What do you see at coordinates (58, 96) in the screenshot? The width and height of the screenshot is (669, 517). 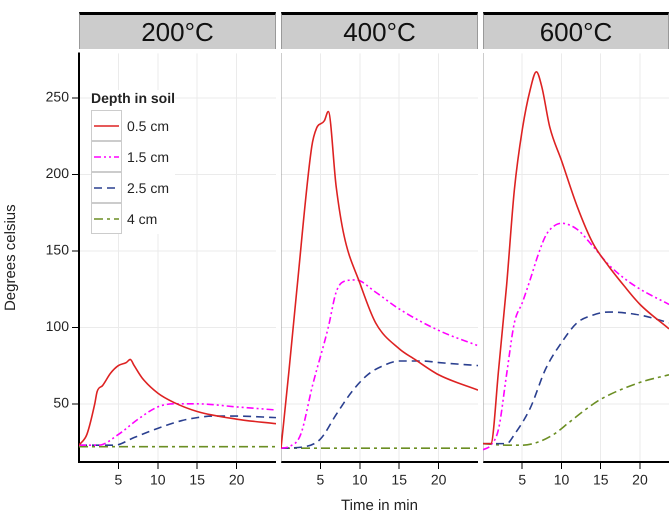 I see `y-tick-label: 250` at bounding box center [58, 96].